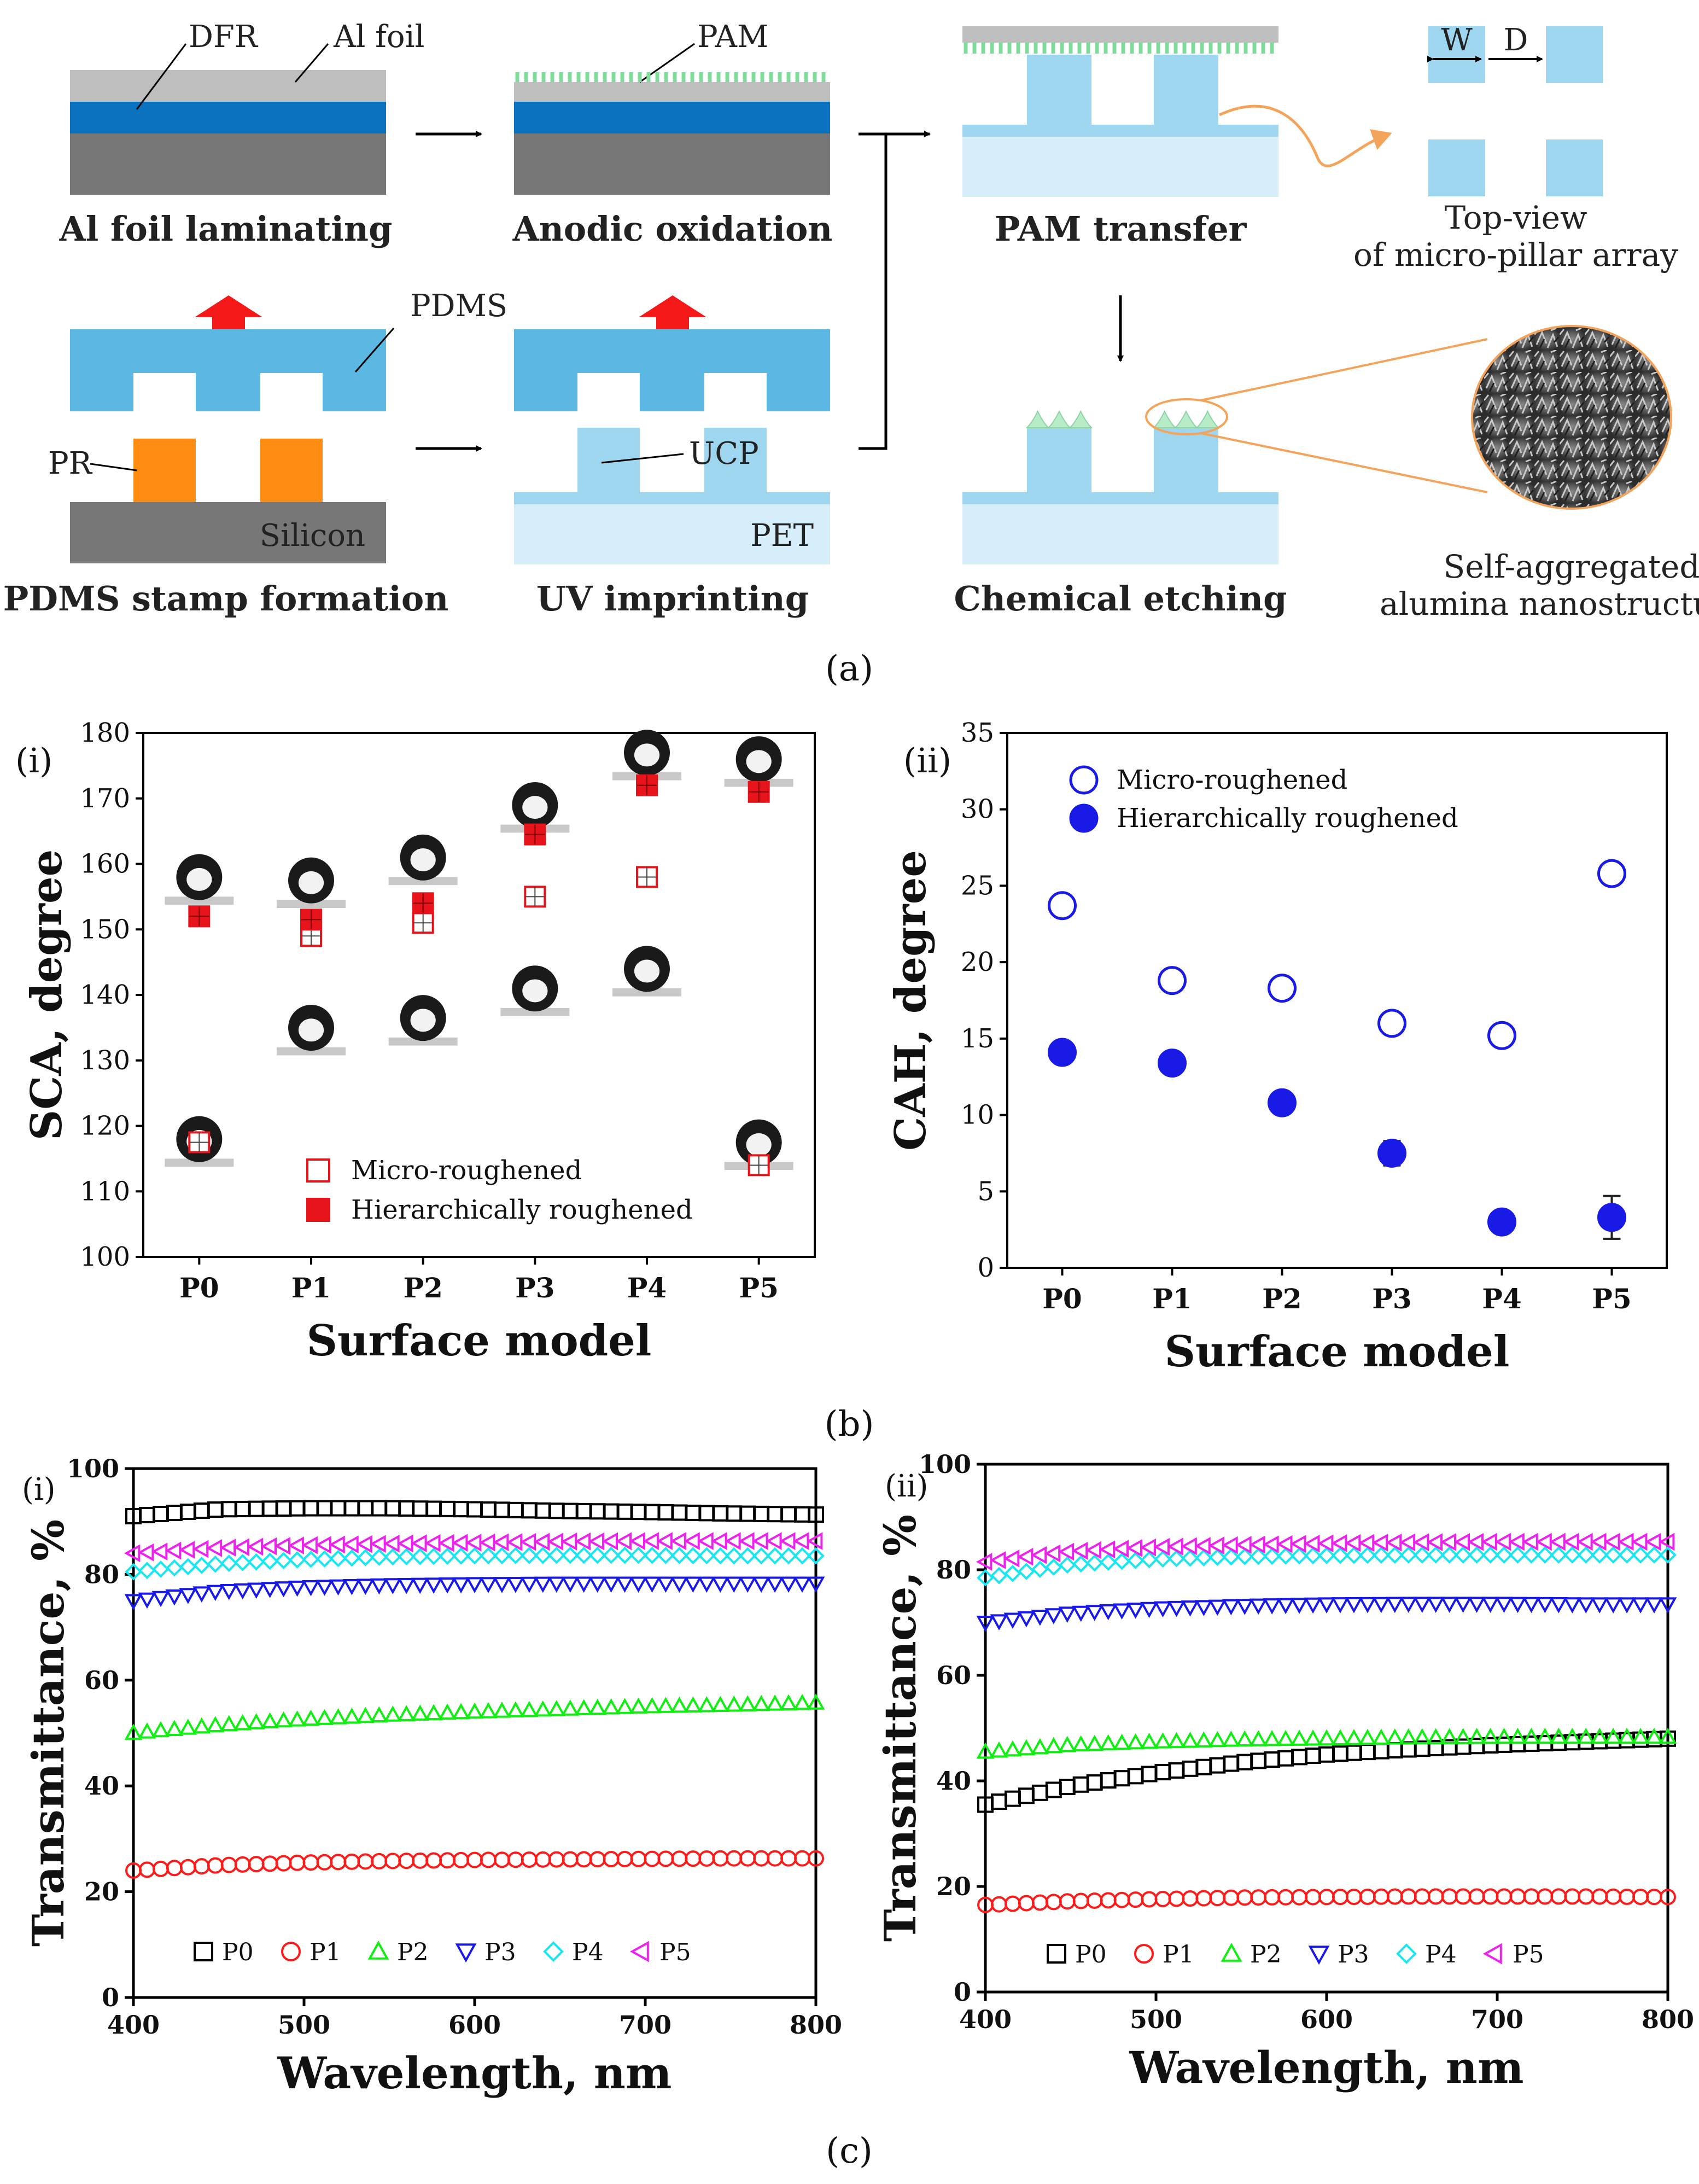 The height and width of the screenshot is (2184, 1699). What do you see at coordinates (1457, 40) in the screenshot?
I see `label-w: W` at bounding box center [1457, 40].